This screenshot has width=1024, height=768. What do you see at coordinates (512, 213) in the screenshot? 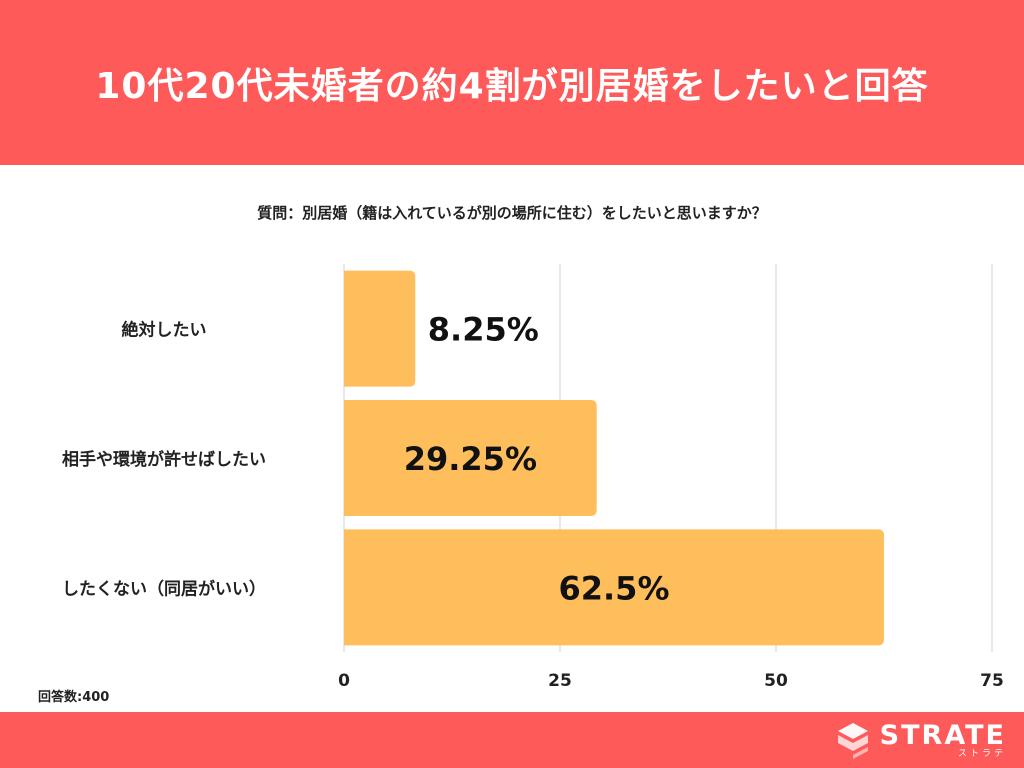
I see `survey-question: 質問：別居婚（籍は入れているが別の場所に住む）をしたいと思いますか？` at bounding box center [512, 213].